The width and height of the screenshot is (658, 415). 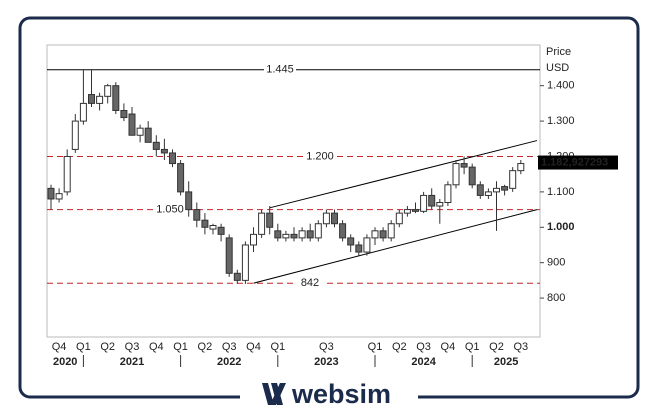 I want to click on logo-icon, so click(x=274, y=394).